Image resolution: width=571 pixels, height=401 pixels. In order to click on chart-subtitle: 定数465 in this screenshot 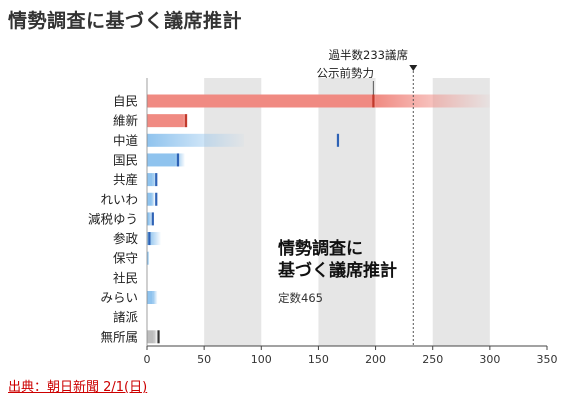, I will do `click(300, 298)`.